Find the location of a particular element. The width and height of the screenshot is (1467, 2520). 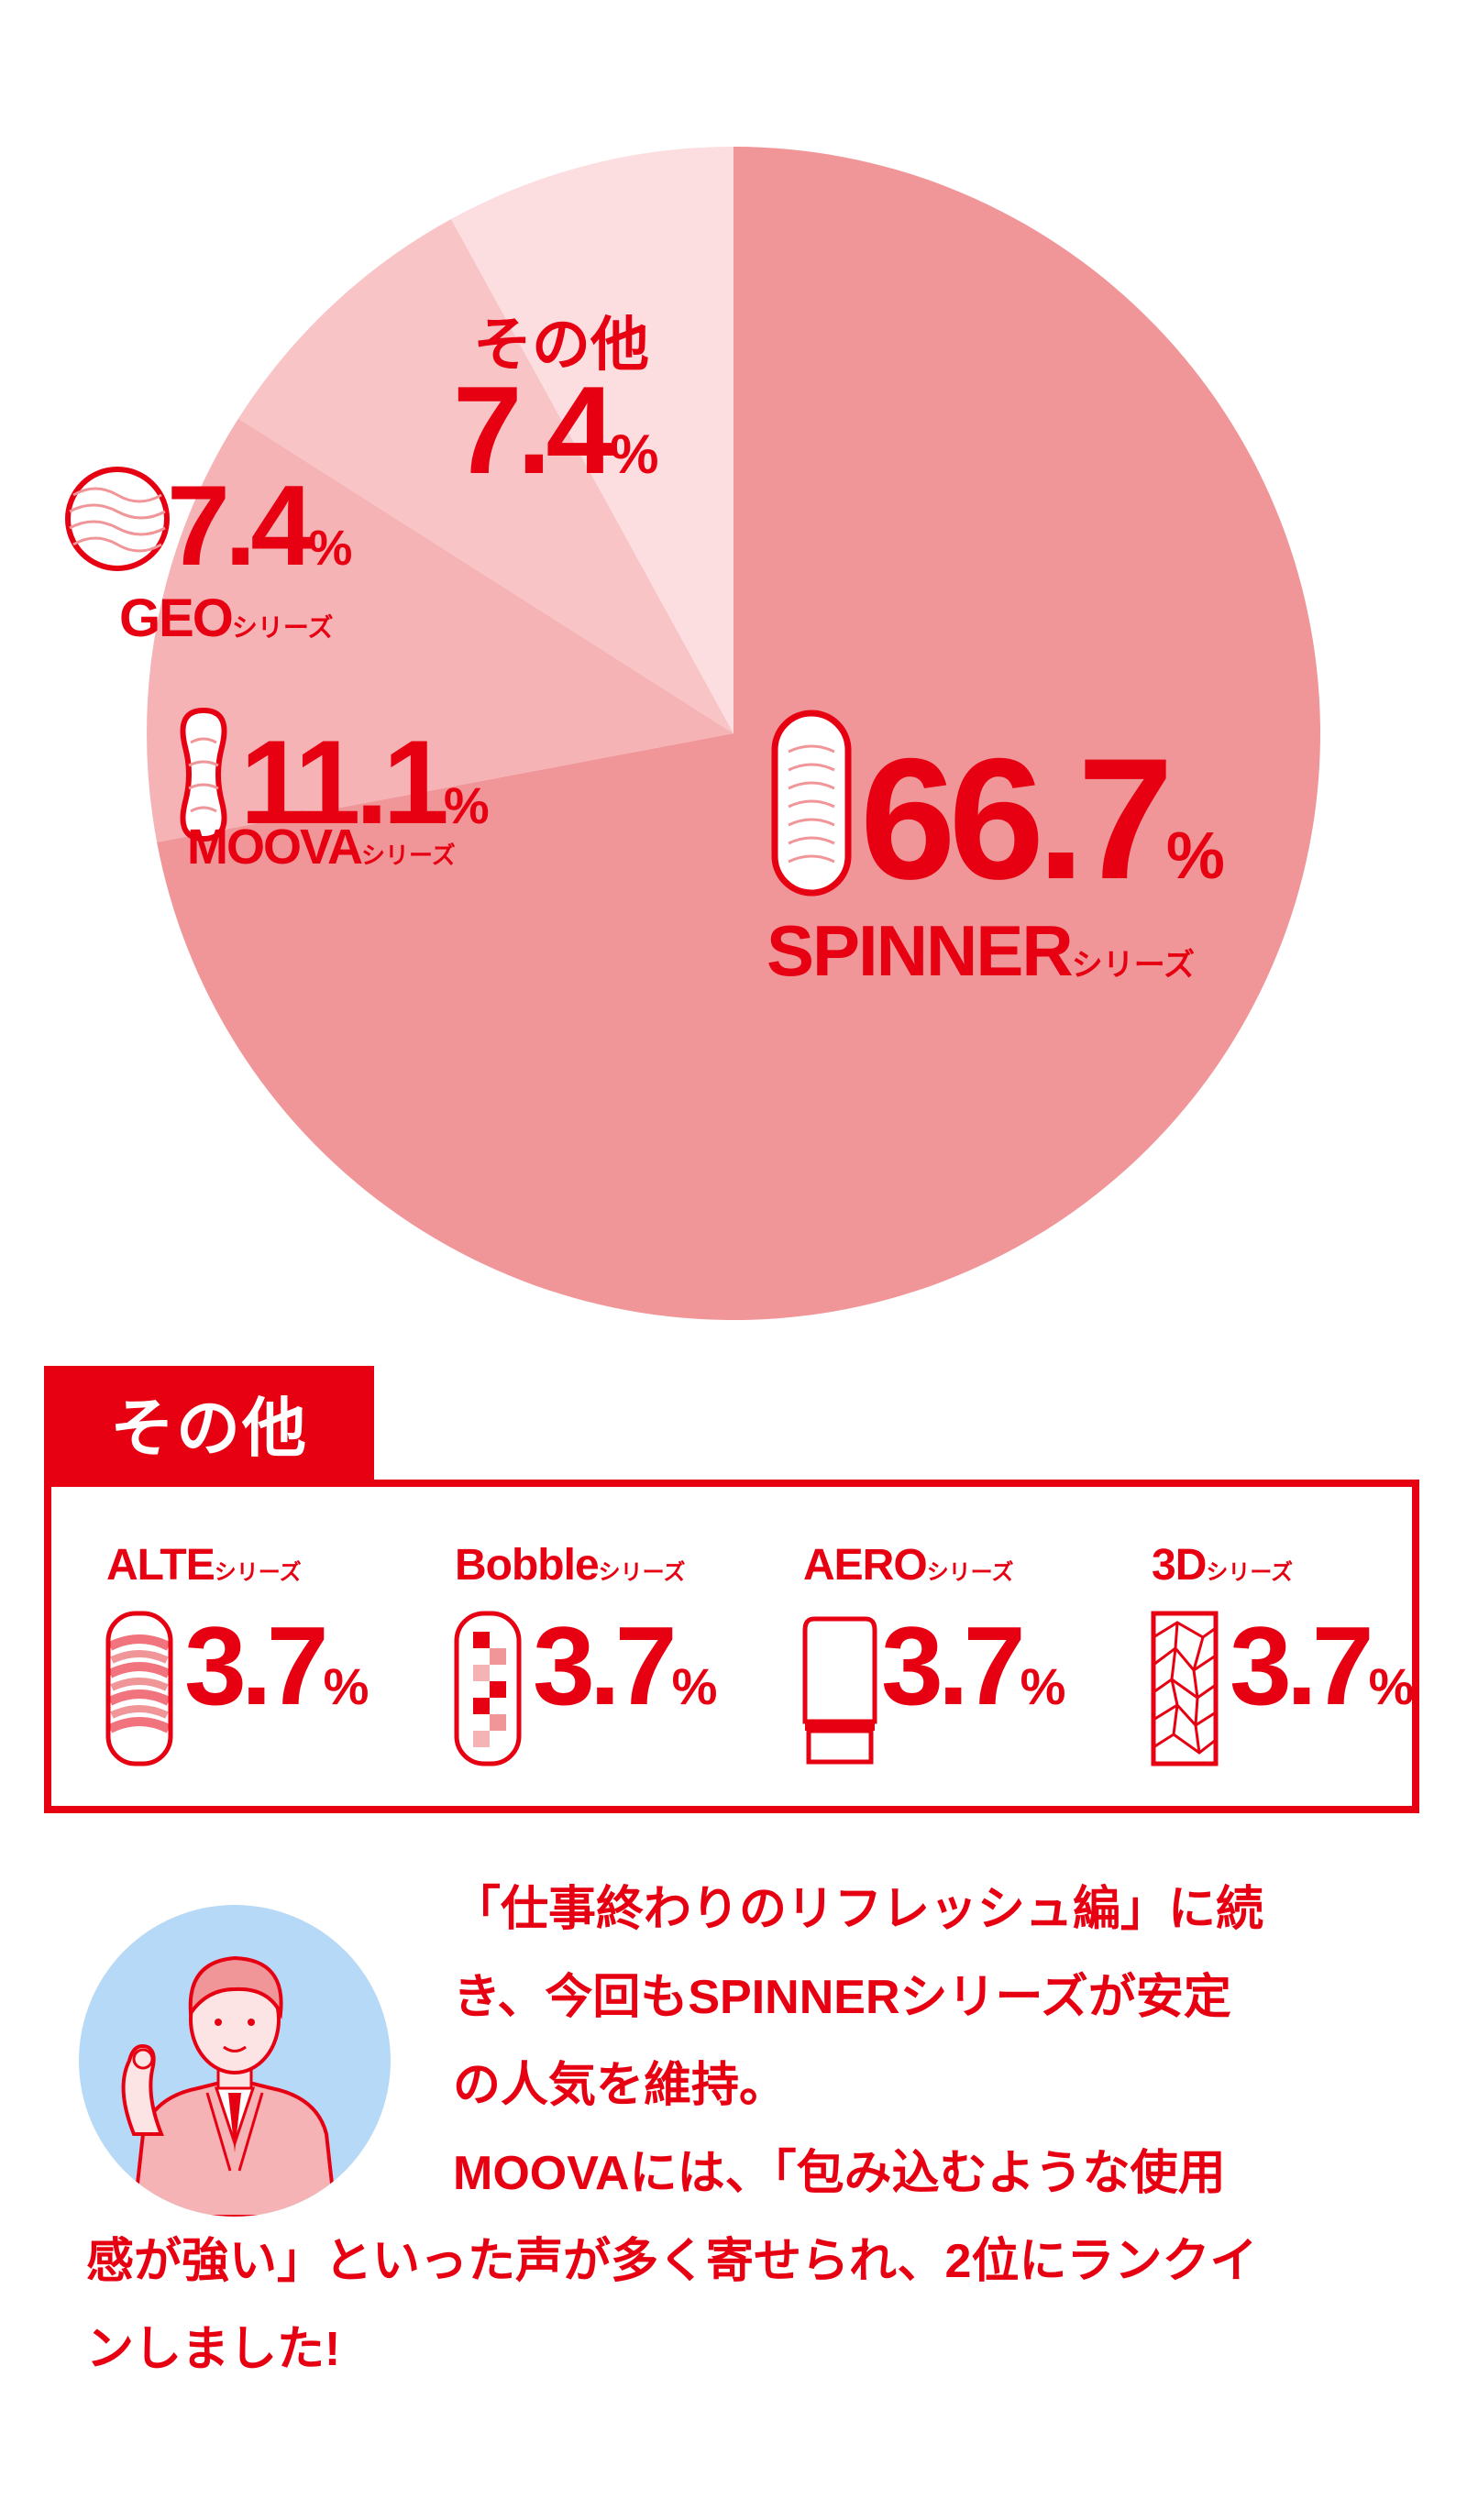

alte-icon is located at coordinates (139, 1688).